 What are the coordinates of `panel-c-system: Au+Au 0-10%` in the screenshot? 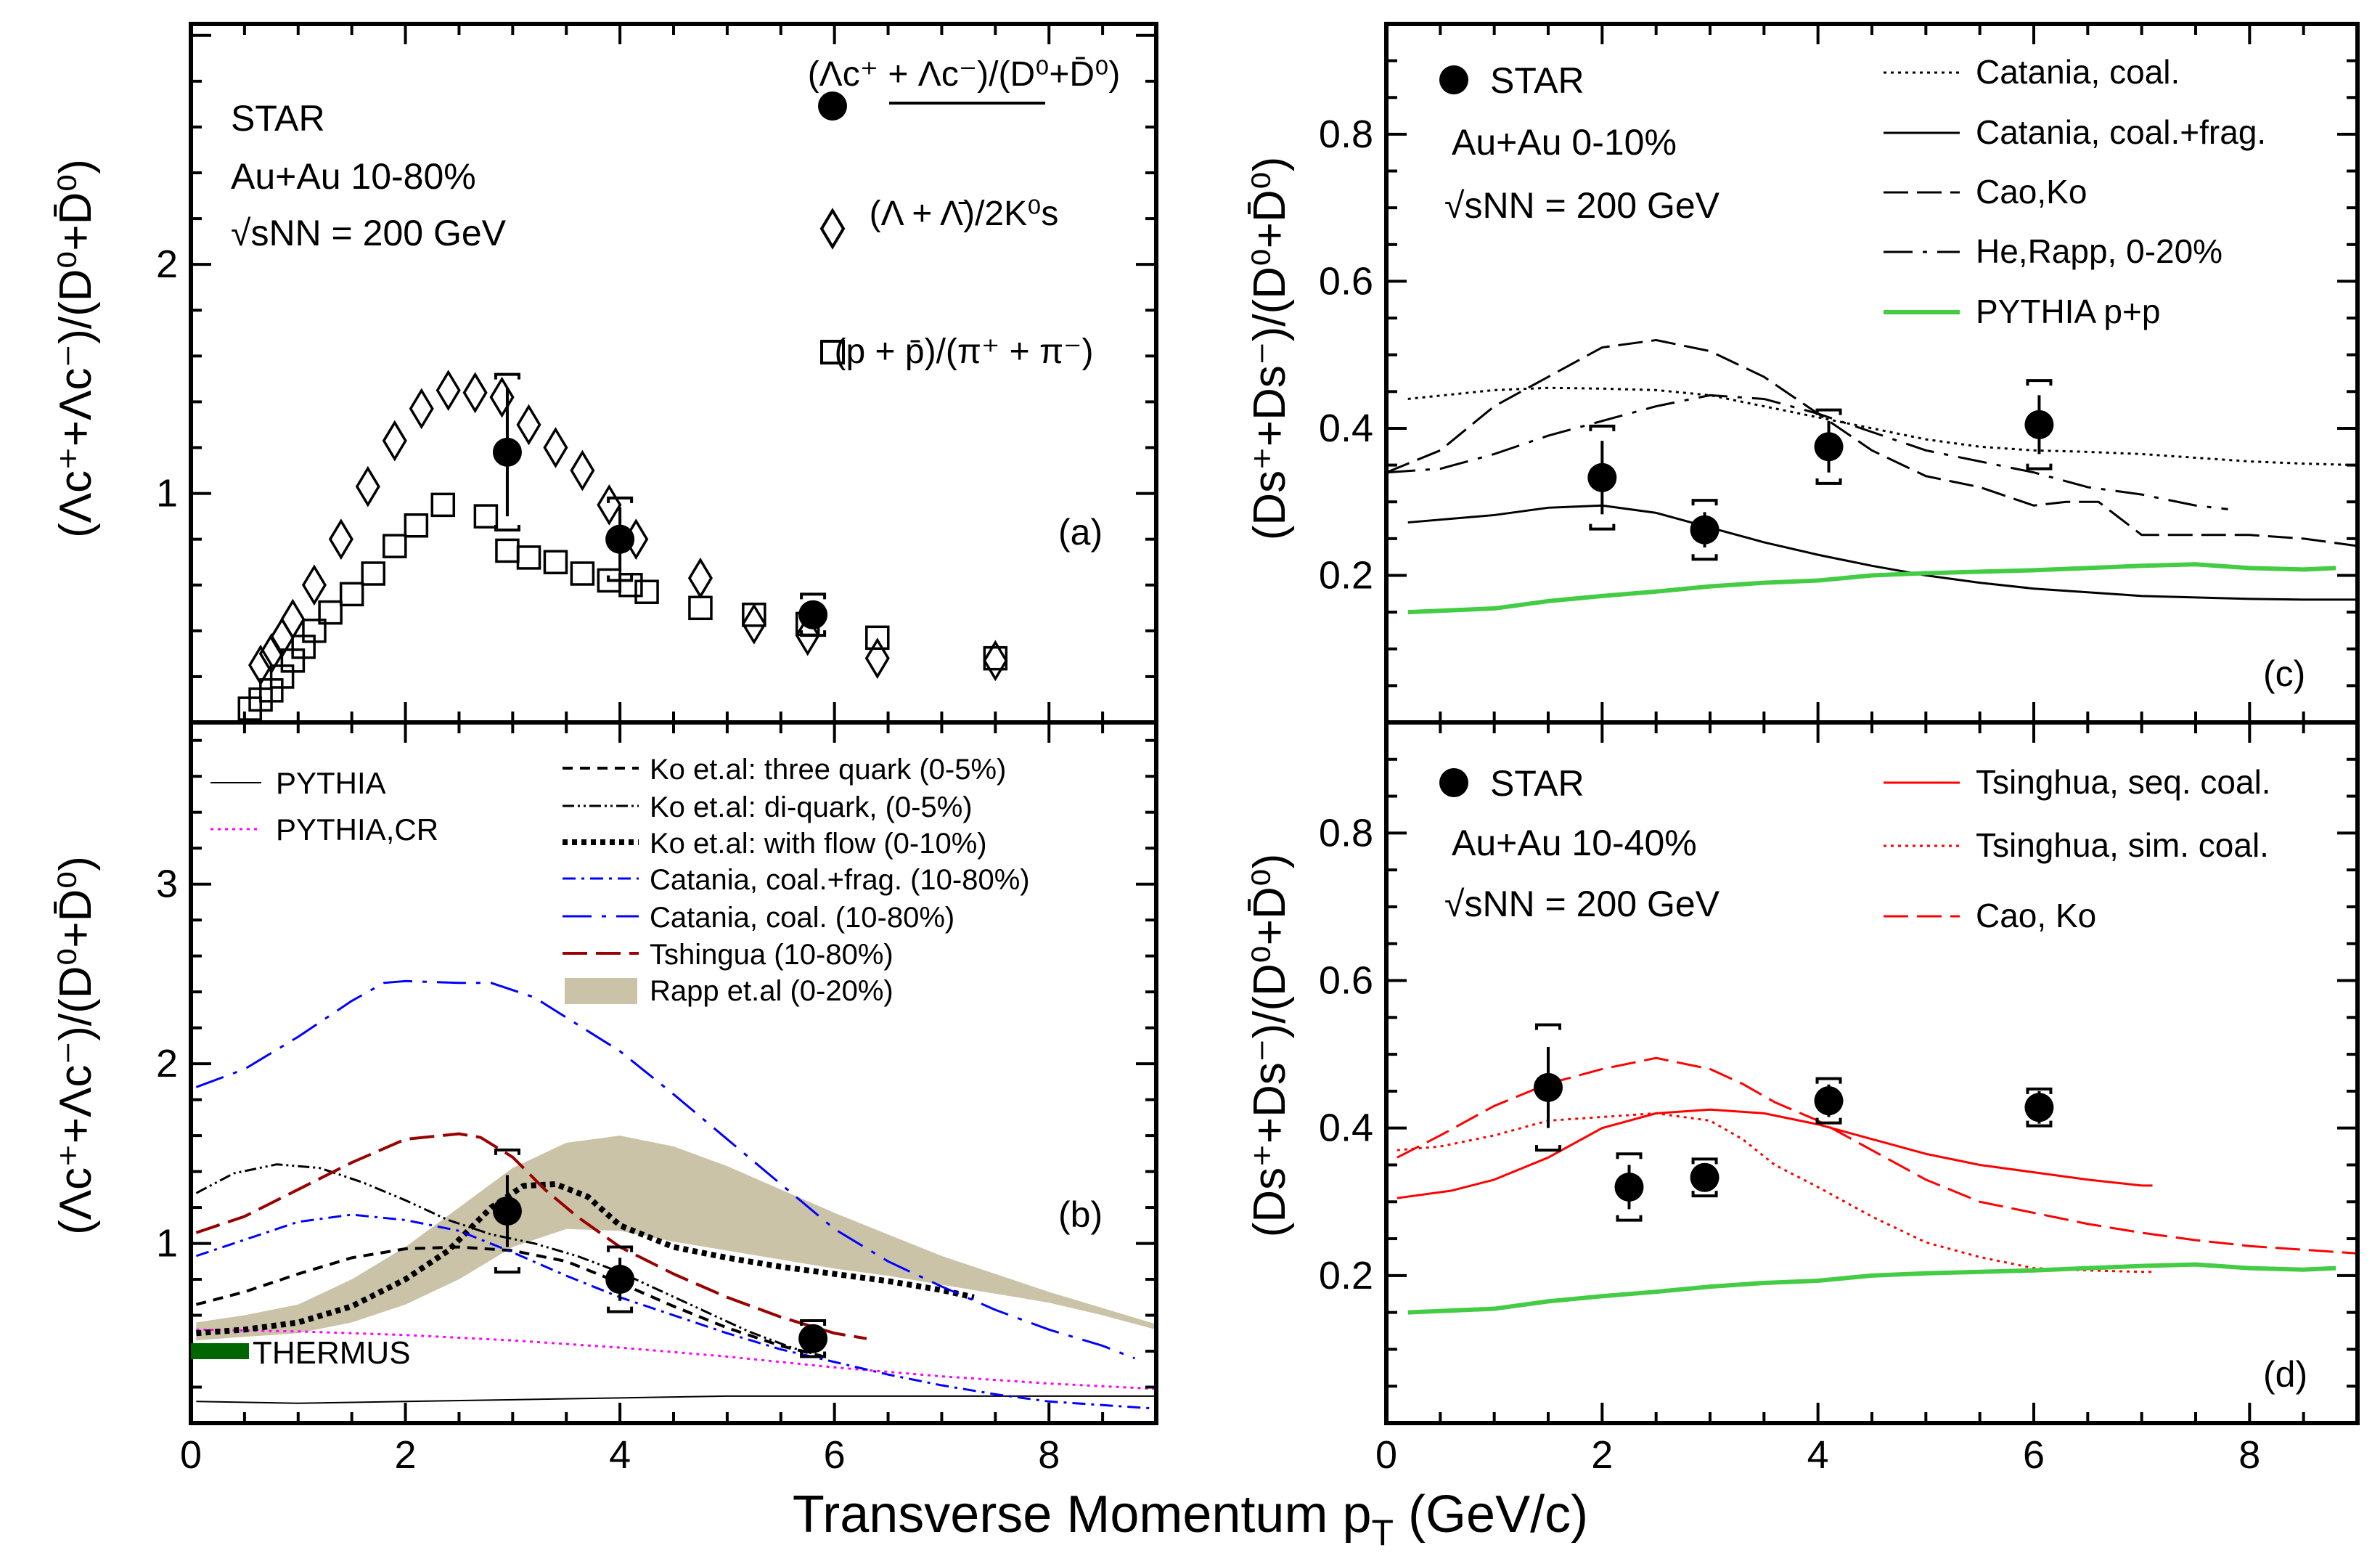 It's located at (1565, 142).